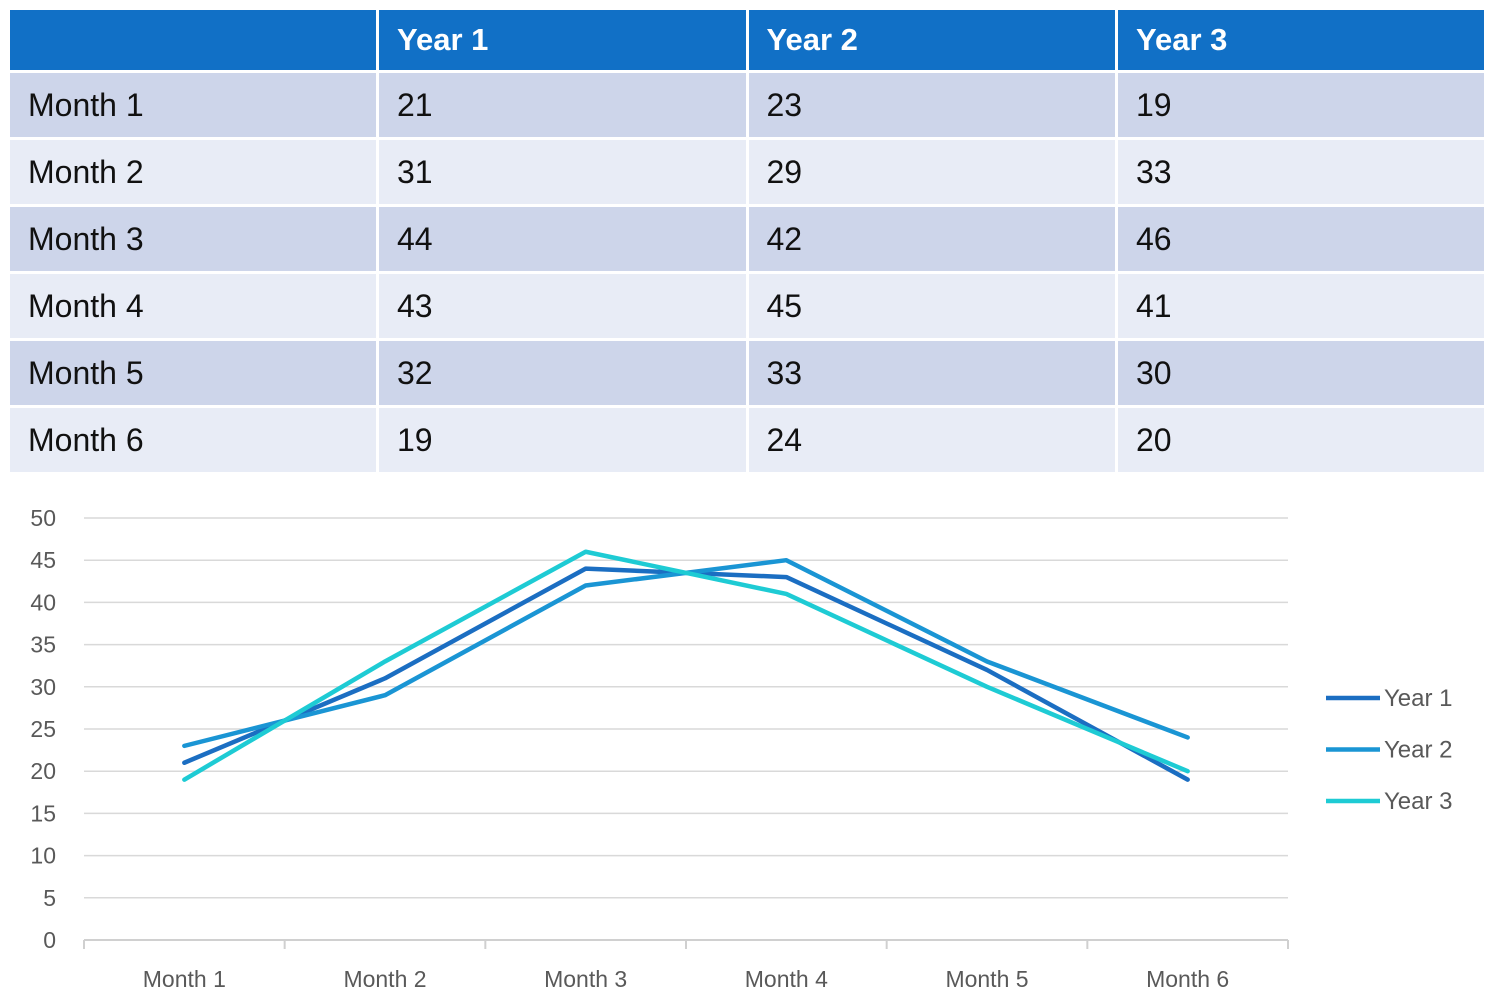 The height and width of the screenshot is (1008, 1496). I want to click on row-label: Month 6, so click(194, 440).